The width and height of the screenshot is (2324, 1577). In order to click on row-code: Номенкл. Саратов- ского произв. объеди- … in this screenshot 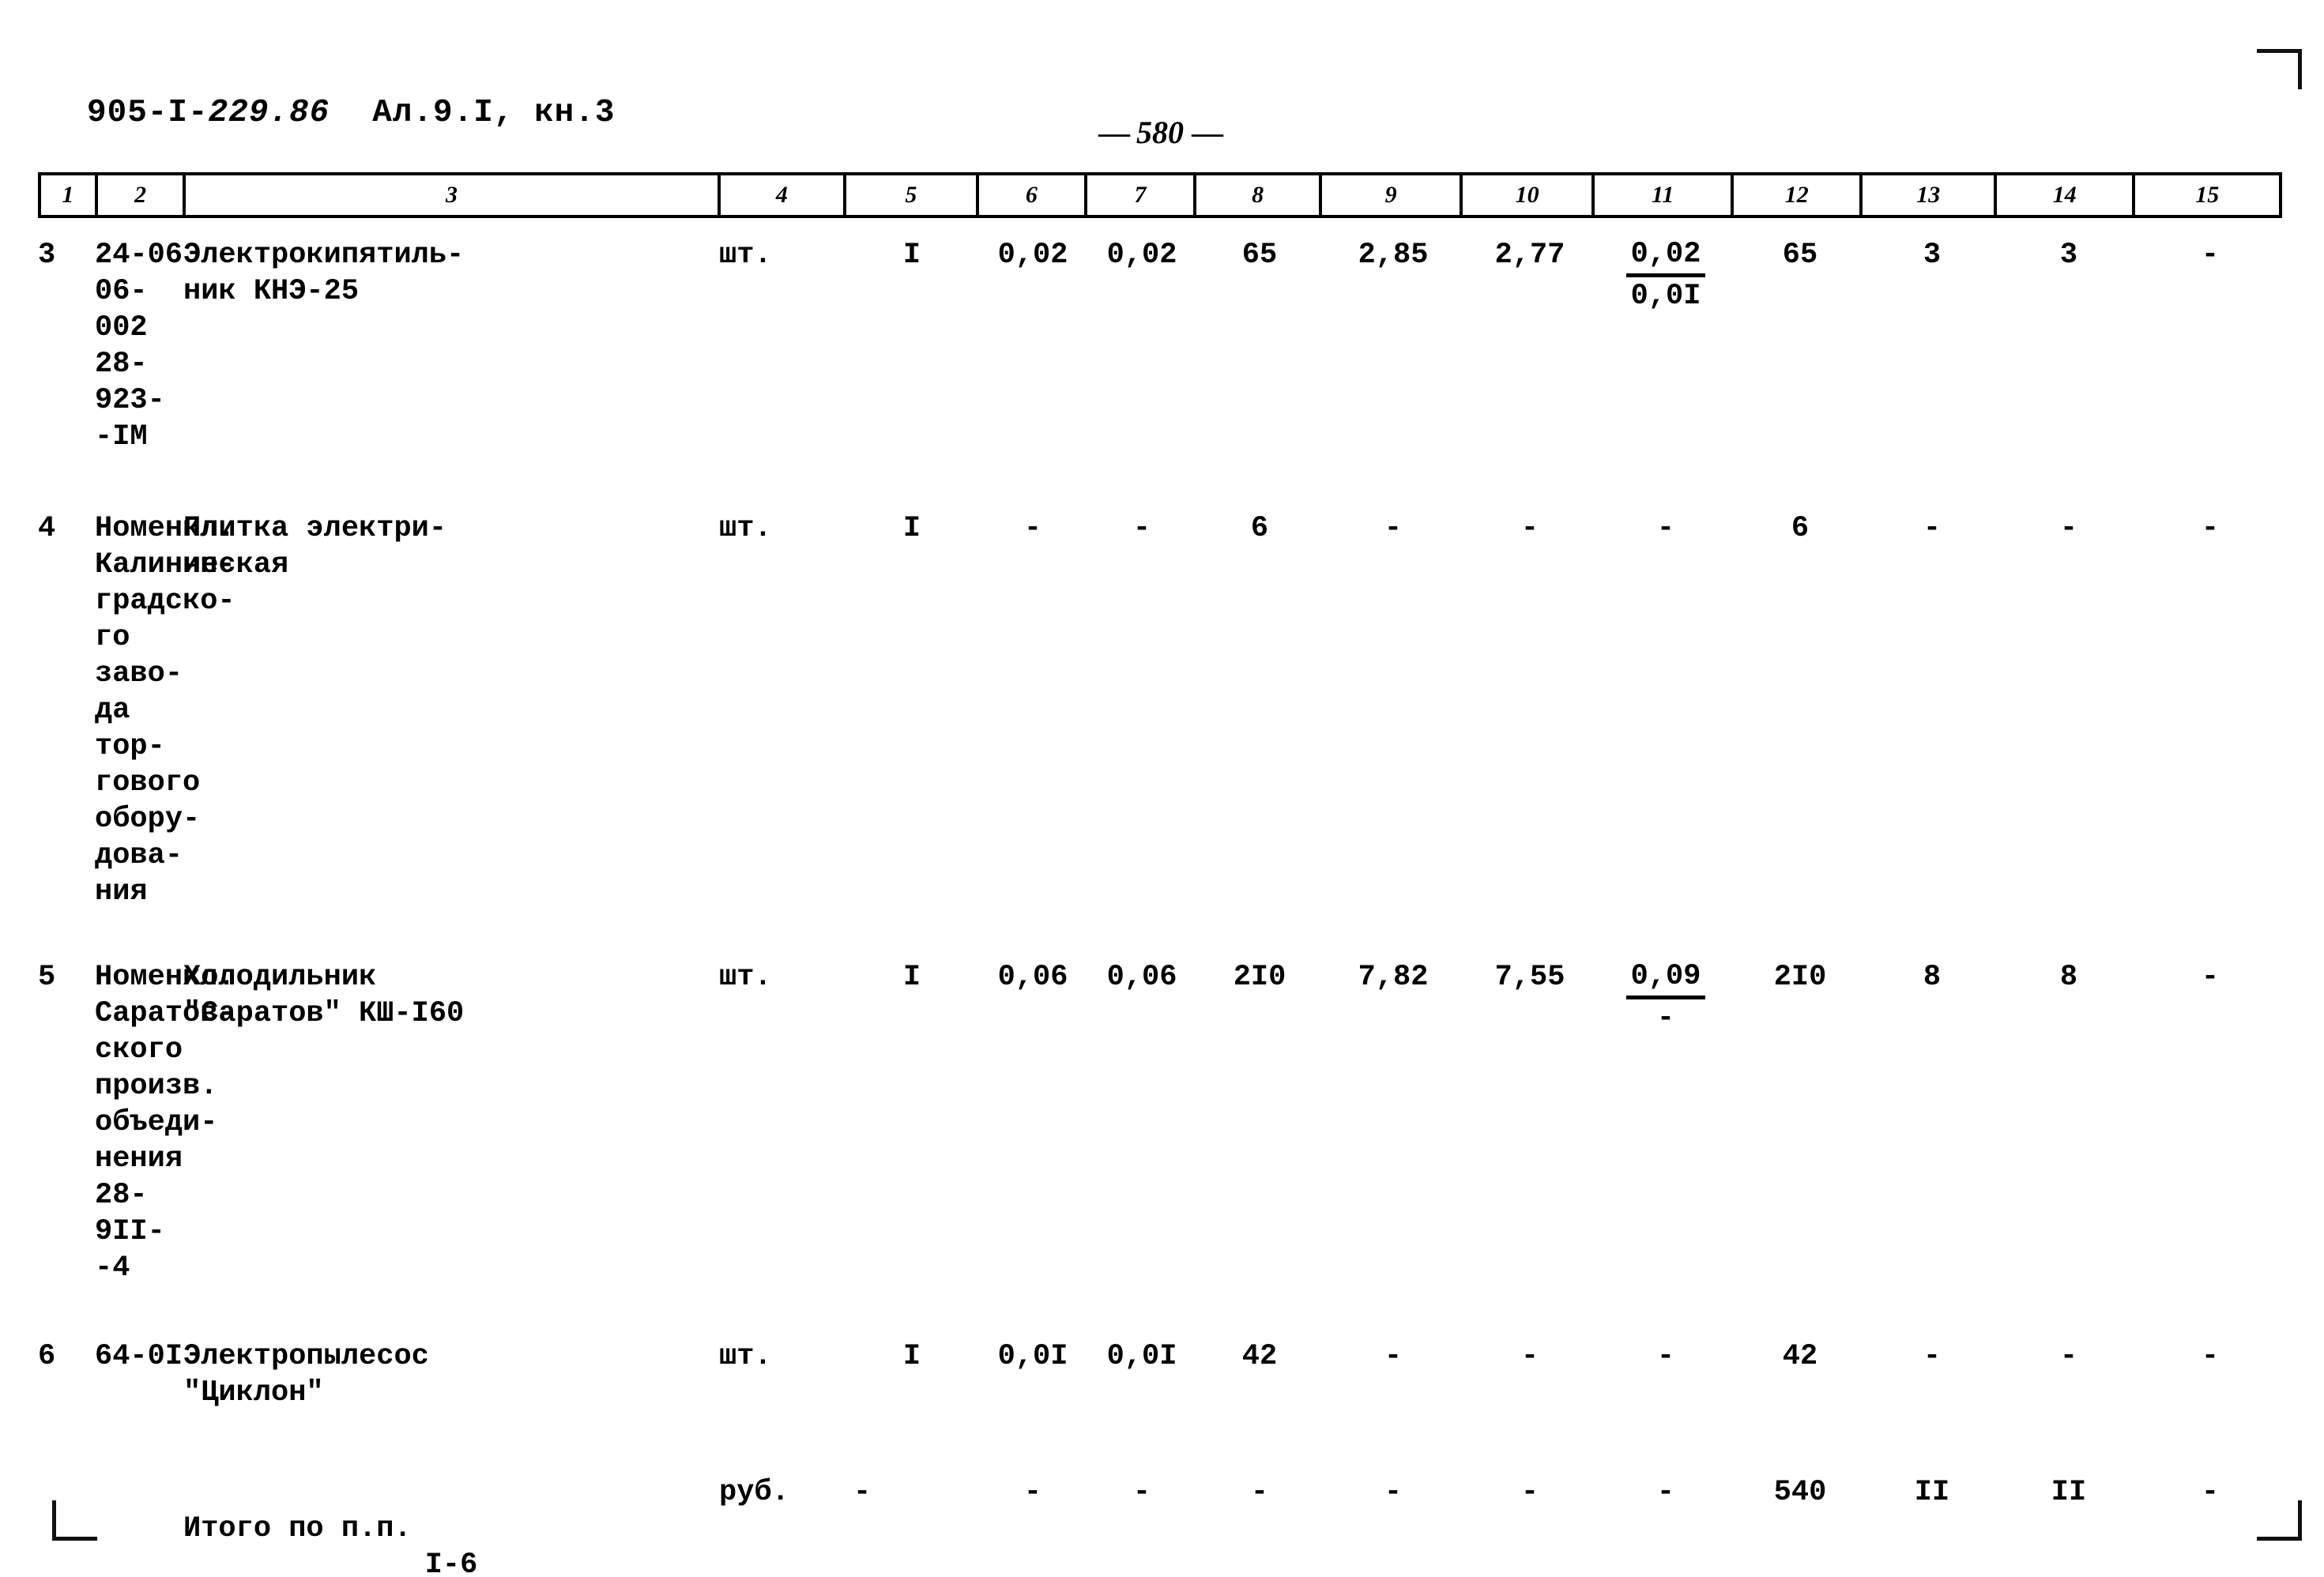, I will do `click(165, 1123)`.